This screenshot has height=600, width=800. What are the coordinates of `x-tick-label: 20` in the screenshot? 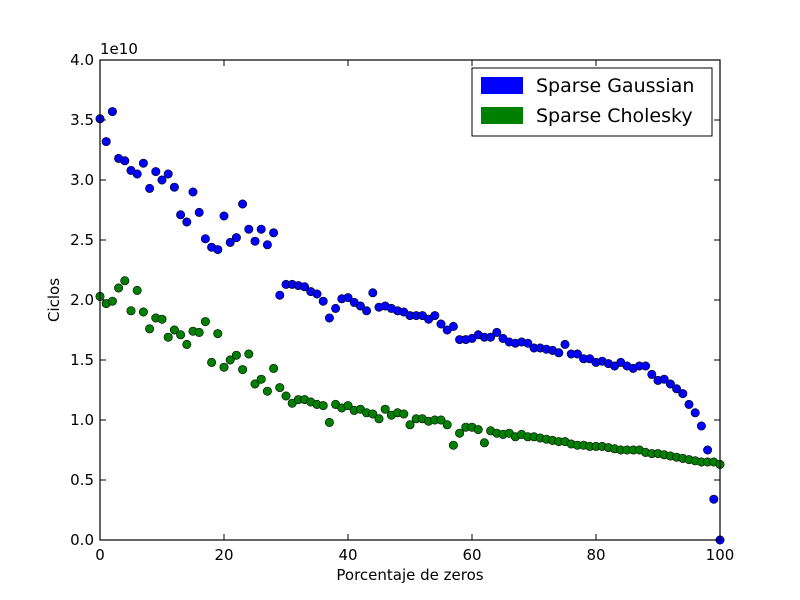 It's located at (223, 555).